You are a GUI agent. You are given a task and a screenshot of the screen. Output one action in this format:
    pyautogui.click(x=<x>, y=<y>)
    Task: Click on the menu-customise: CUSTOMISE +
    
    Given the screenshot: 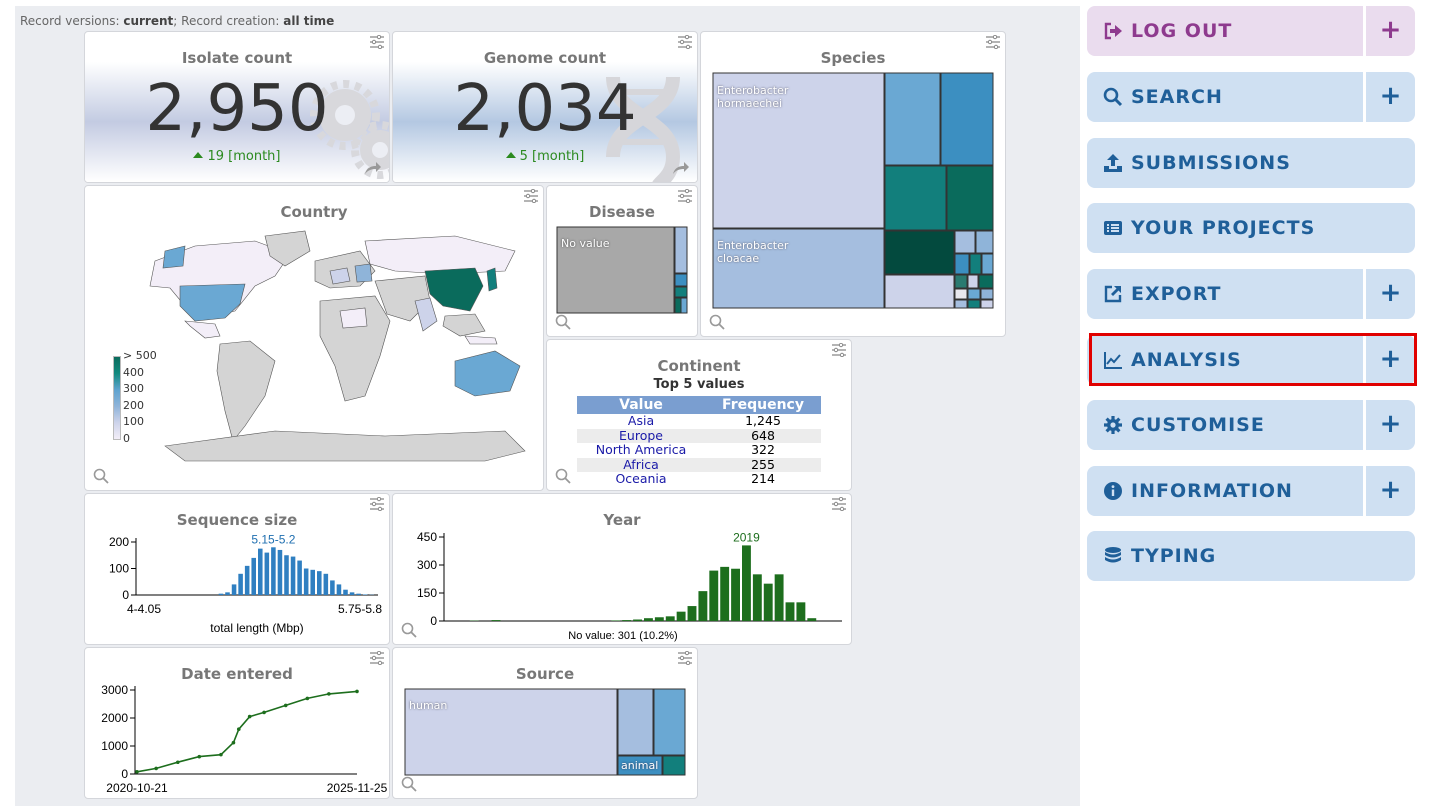 What is the action you would take?
    pyautogui.click(x=1251, y=425)
    